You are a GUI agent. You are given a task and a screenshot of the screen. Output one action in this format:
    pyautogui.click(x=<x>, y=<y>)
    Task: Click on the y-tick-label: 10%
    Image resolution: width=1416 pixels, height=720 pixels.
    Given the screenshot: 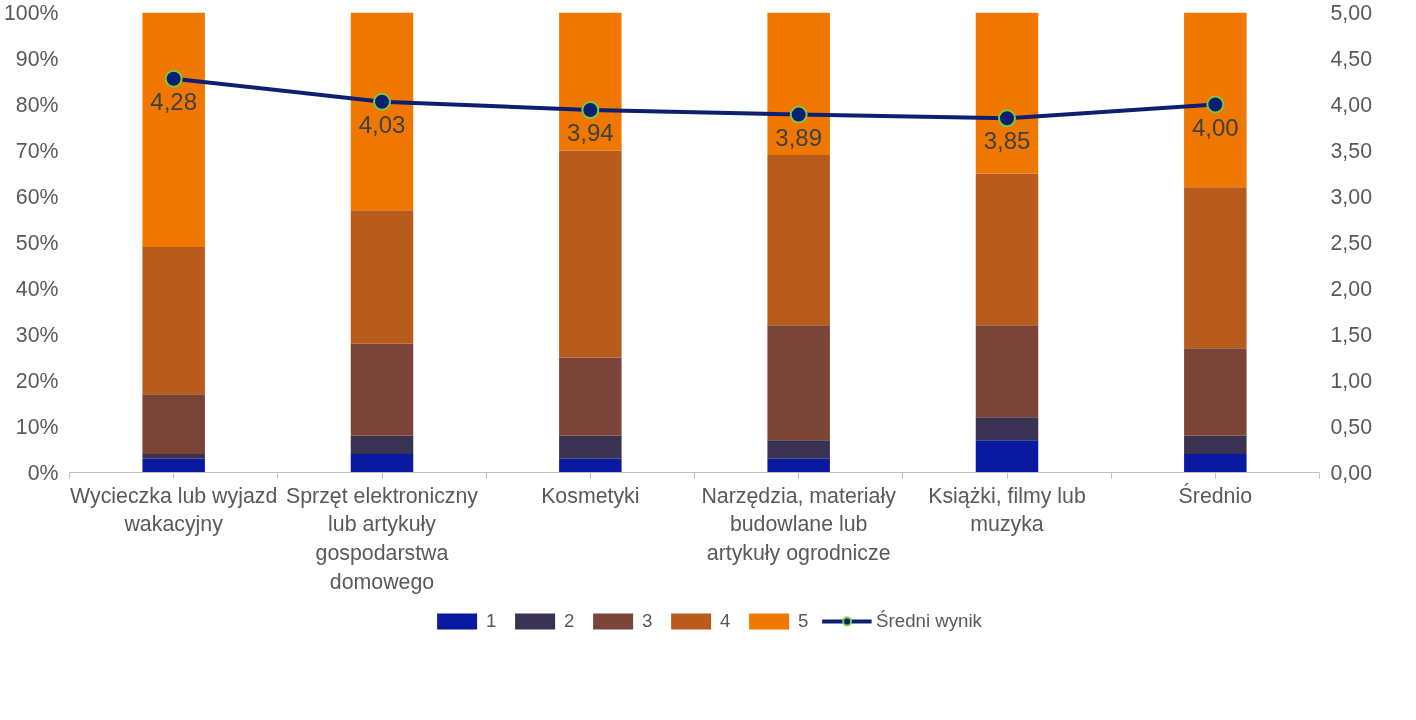 What is the action you would take?
    pyautogui.click(x=37, y=426)
    